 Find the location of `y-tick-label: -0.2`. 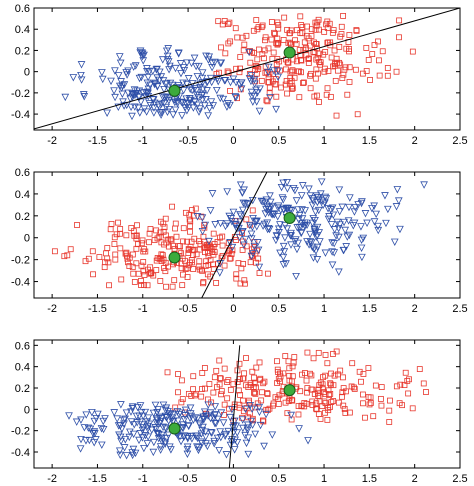

y-tick-label: -0.2 is located at coordinates (20, 94).